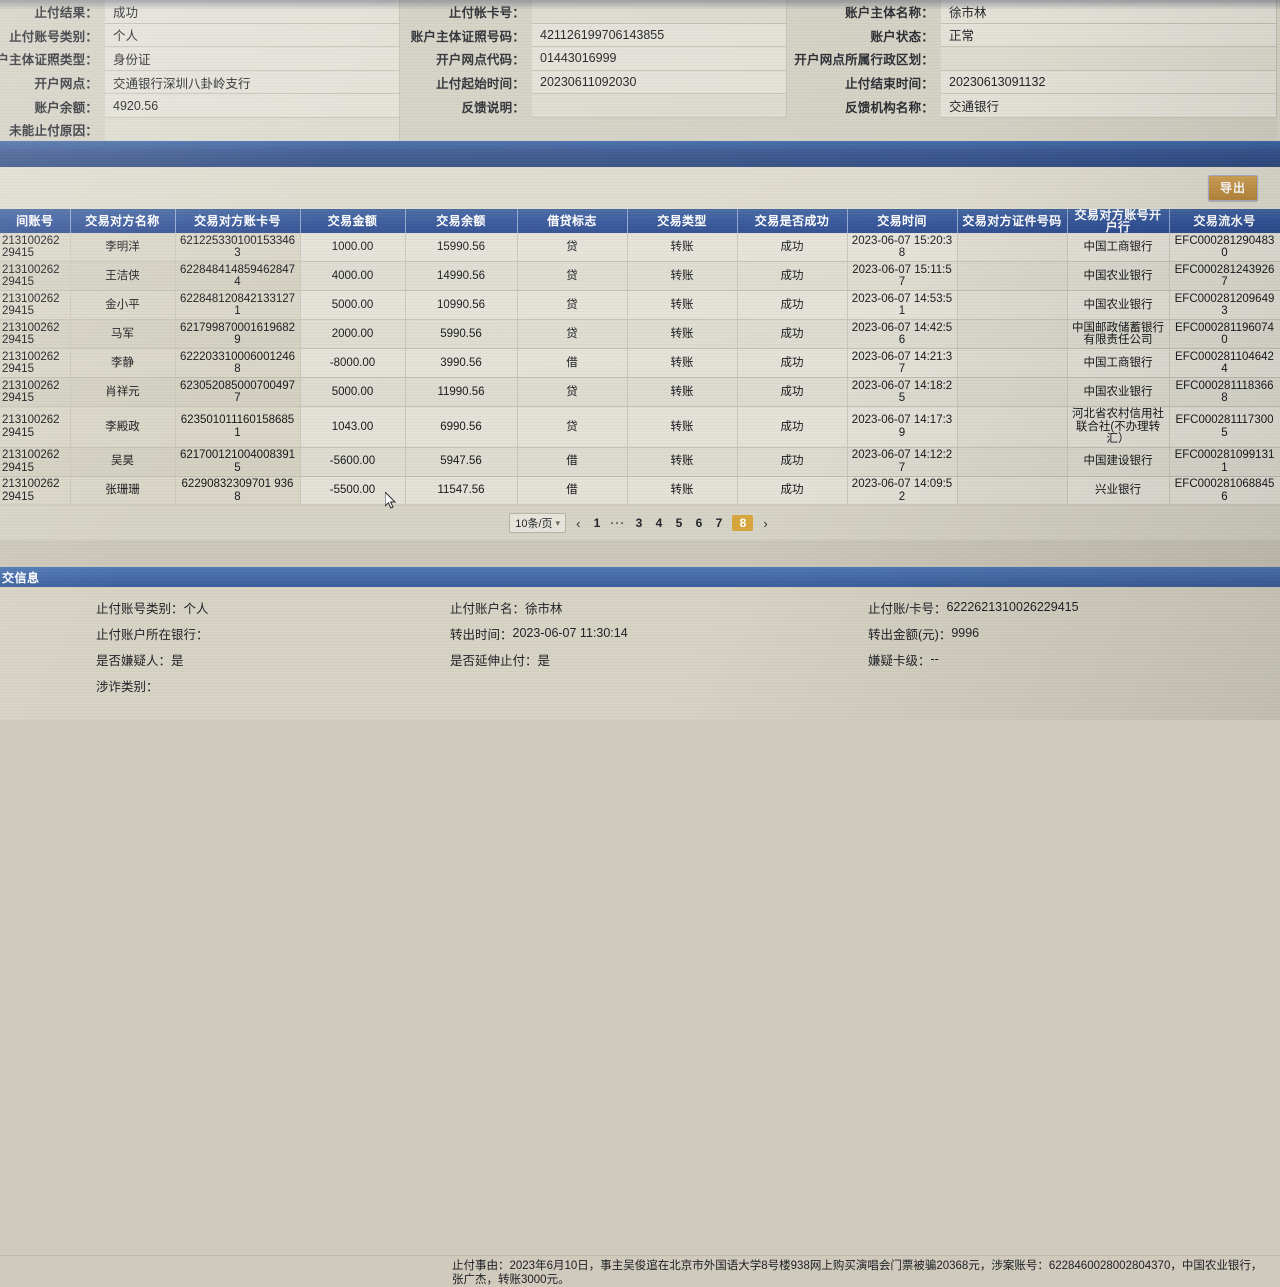  I want to click on page-number-button: 4, so click(659, 523).